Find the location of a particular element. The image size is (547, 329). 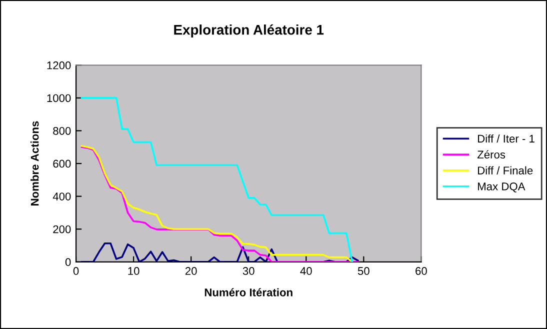

x-tick-label: 20 is located at coordinates (191, 271).